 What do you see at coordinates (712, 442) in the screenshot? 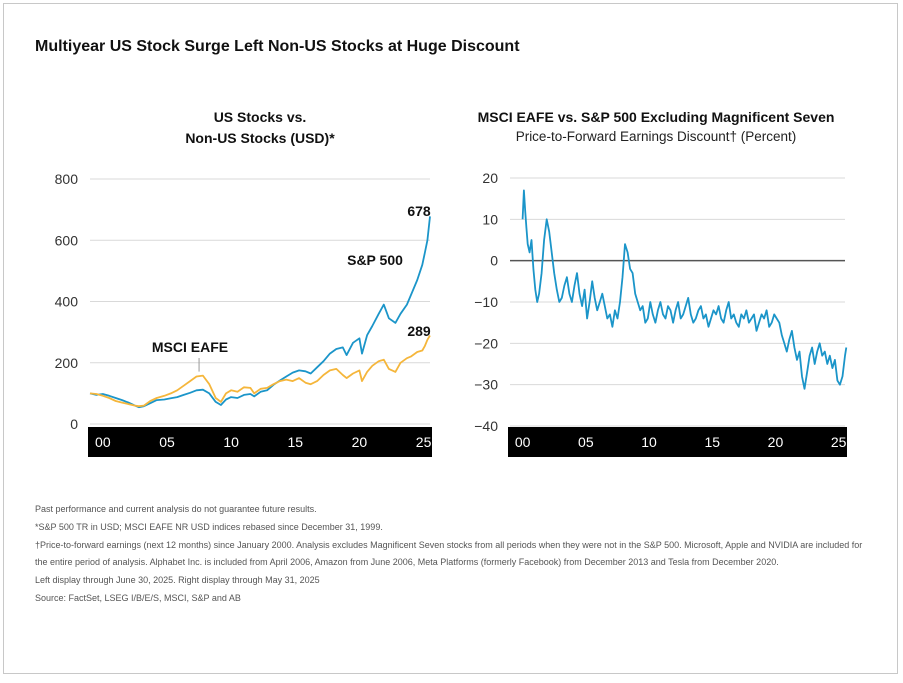
I see `right-chart-xtick-label: 15` at bounding box center [712, 442].